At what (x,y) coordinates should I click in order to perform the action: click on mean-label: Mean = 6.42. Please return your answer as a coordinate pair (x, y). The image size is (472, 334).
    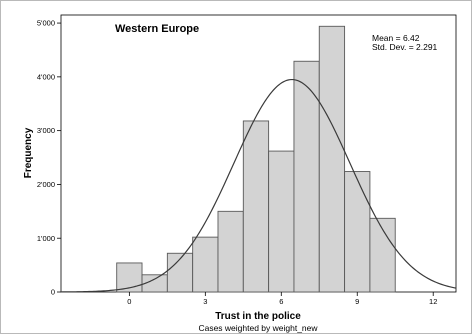
    Looking at the image, I should click on (396, 38).